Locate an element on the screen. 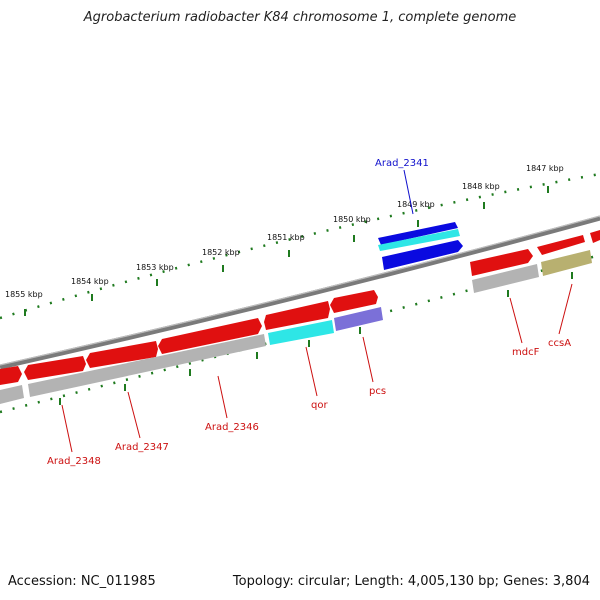  tick-label-1847: 1847 kbp is located at coordinates (545, 168).